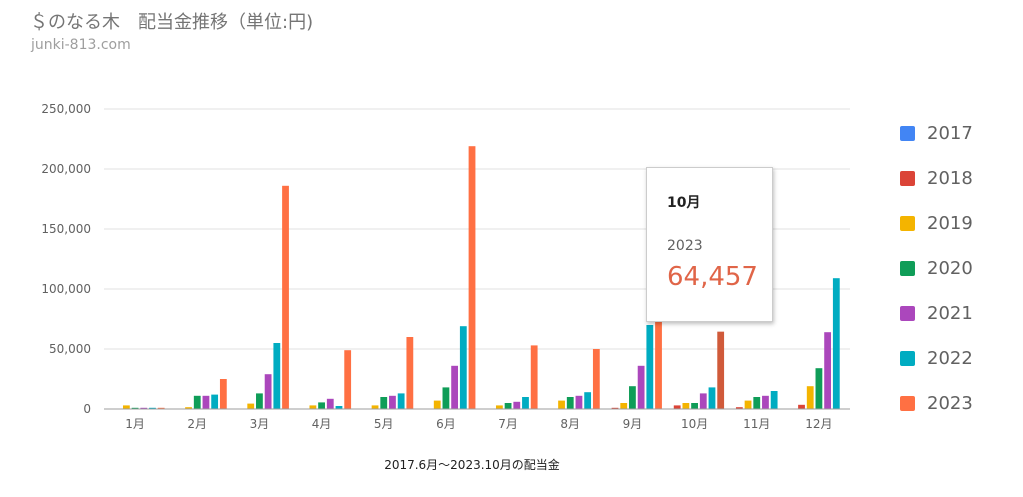 This screenshot has width=1023, height=497. Describe the element at coordinates (633, 424) in the screenshot. I see `x-tick-label: 9月` at that location.